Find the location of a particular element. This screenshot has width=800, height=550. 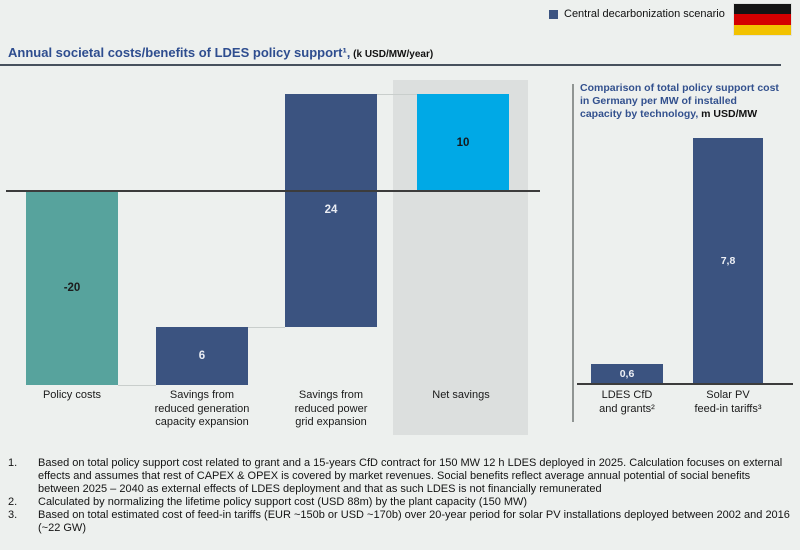

waterfall-zero-axis is located at coordinates (273, 191).